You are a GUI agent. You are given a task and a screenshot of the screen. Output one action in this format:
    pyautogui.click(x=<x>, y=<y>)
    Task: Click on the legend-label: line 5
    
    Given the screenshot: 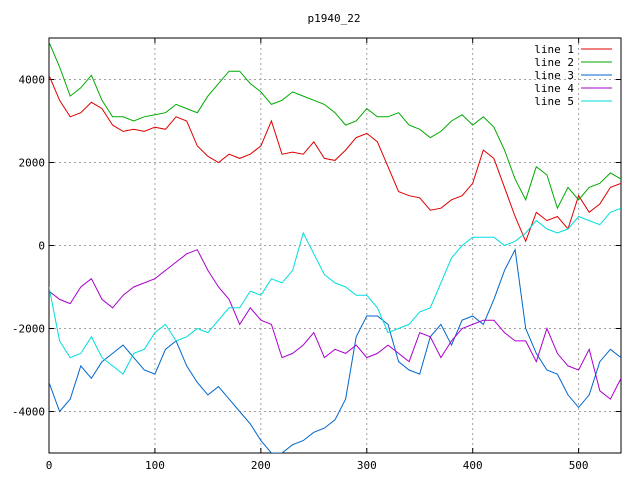 What is the action you would take?
    pyautogui.click(x=554, y=101)
    